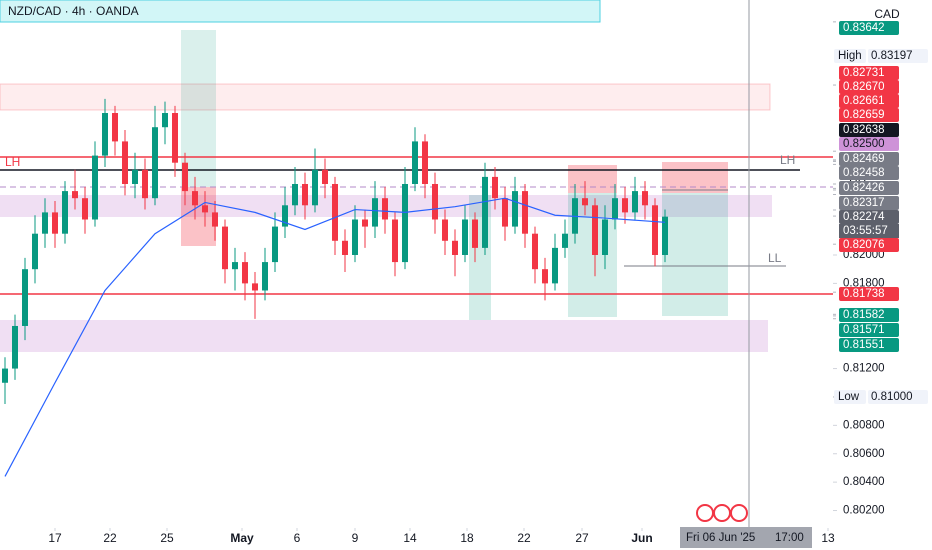 The height and width of the screenshot is (550, 932). I want to click on y-tick-label: 0.82000, so click(864, 255).